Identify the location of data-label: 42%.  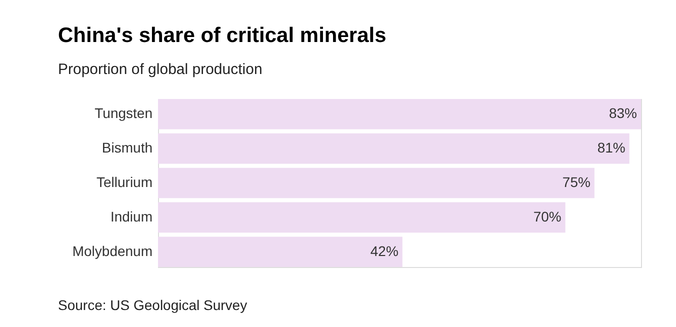
(384, 250).